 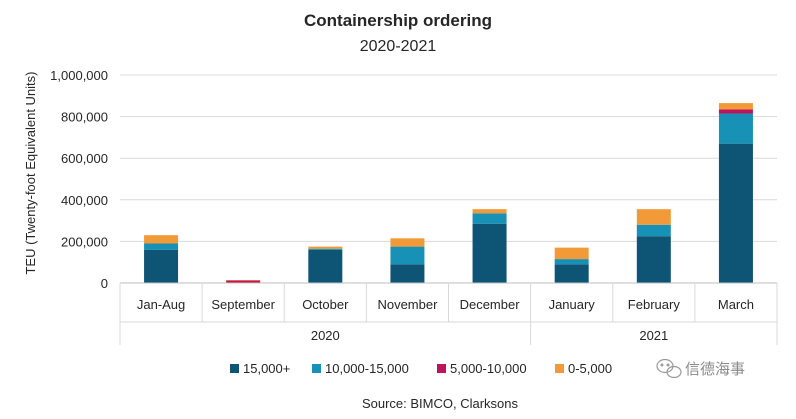 I want to click on x-group-label: 2021, so click(x=653, y=335).